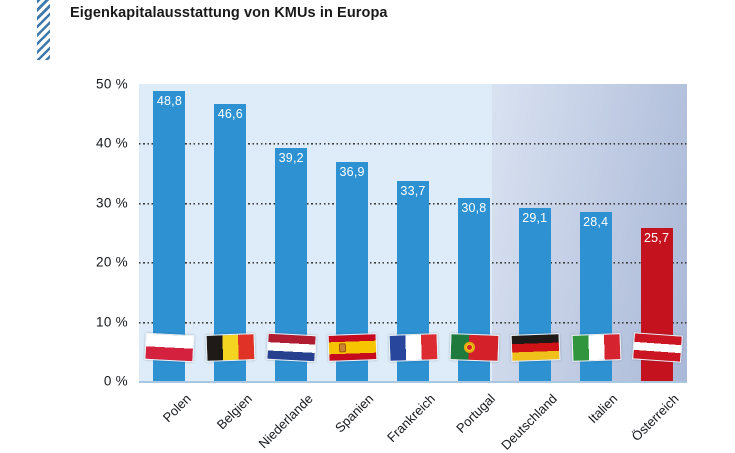 This screenshot has width=735, height=453. What do you see at coordinates (413, 347) in the screenshot?
I see `flag-france-icon` at bounding box center [413, 347].